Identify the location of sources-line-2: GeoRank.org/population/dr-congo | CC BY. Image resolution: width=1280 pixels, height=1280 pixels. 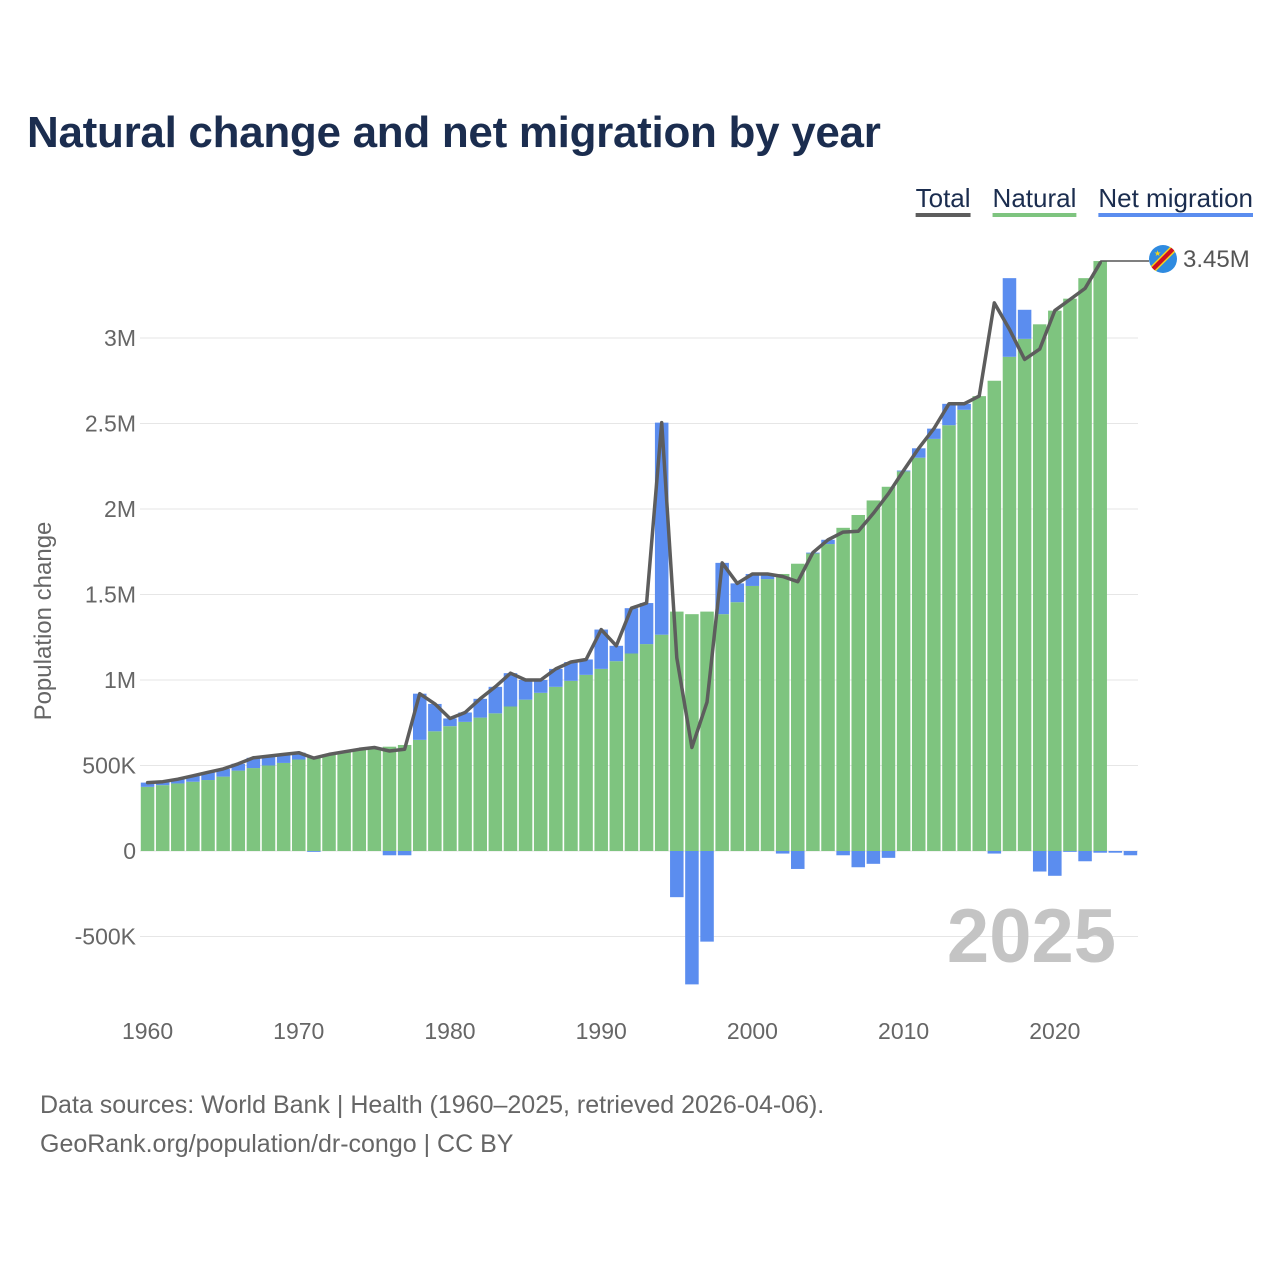
(277, 1144).